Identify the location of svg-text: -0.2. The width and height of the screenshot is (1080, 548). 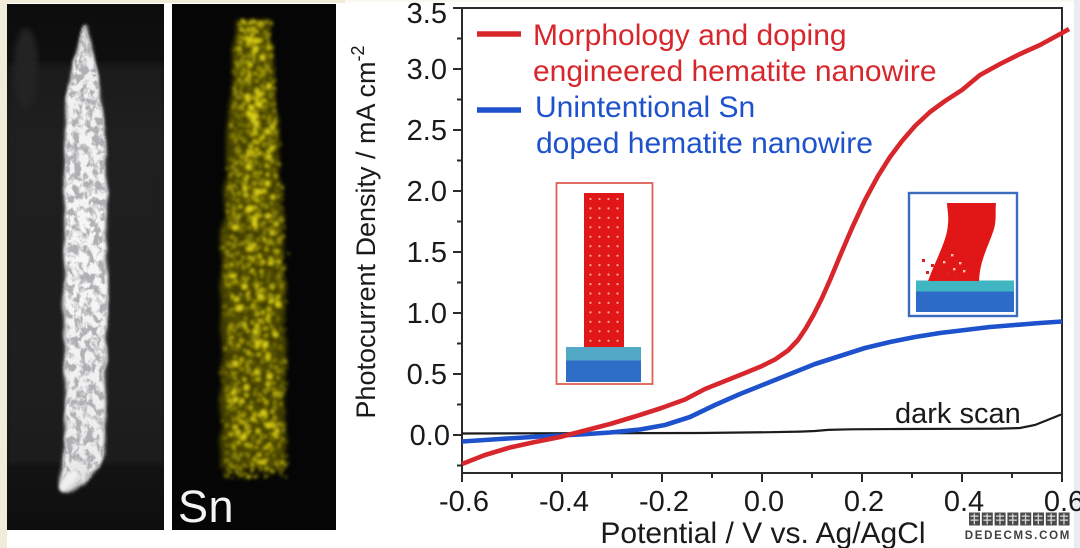
(664, 502).